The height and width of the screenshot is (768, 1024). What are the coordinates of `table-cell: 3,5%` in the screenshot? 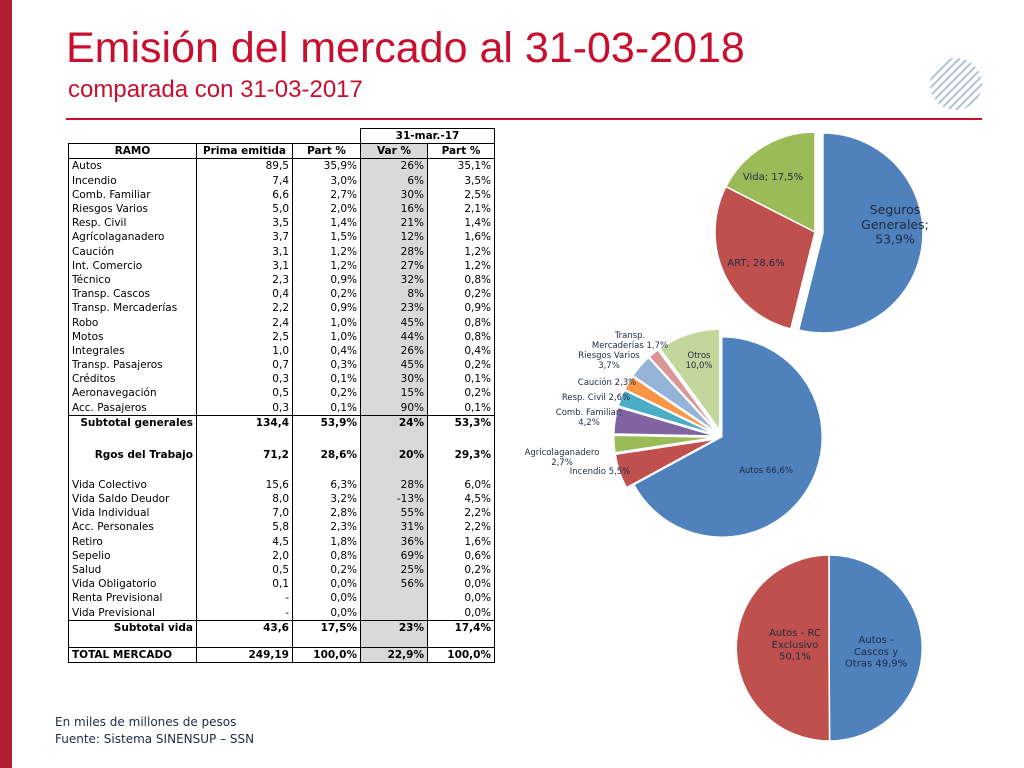 It's located at (461, 180).